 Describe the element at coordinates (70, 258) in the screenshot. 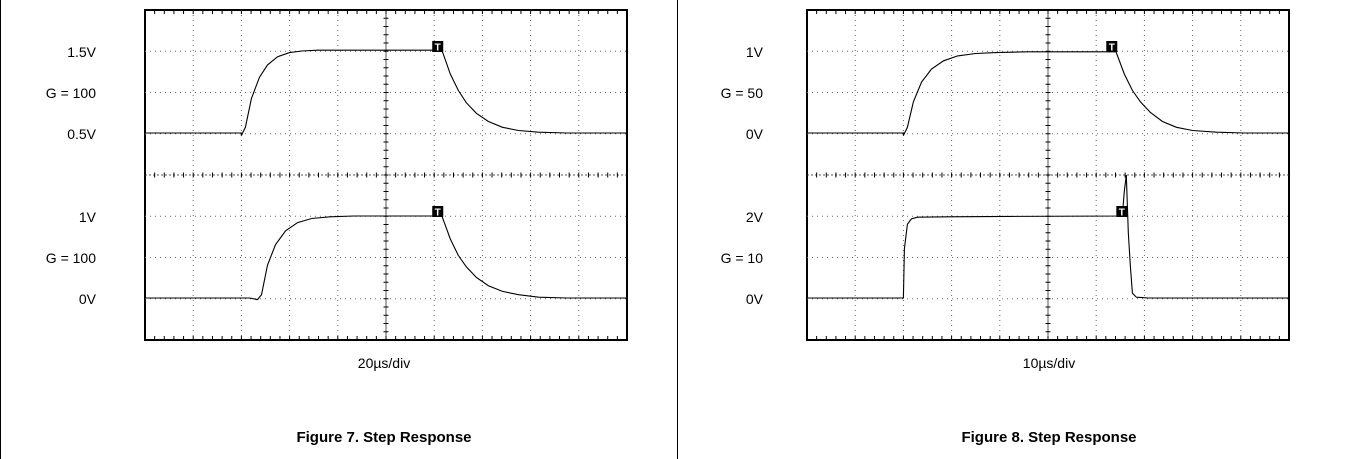

I see `ch2-gain-label: G = 100` at that location.